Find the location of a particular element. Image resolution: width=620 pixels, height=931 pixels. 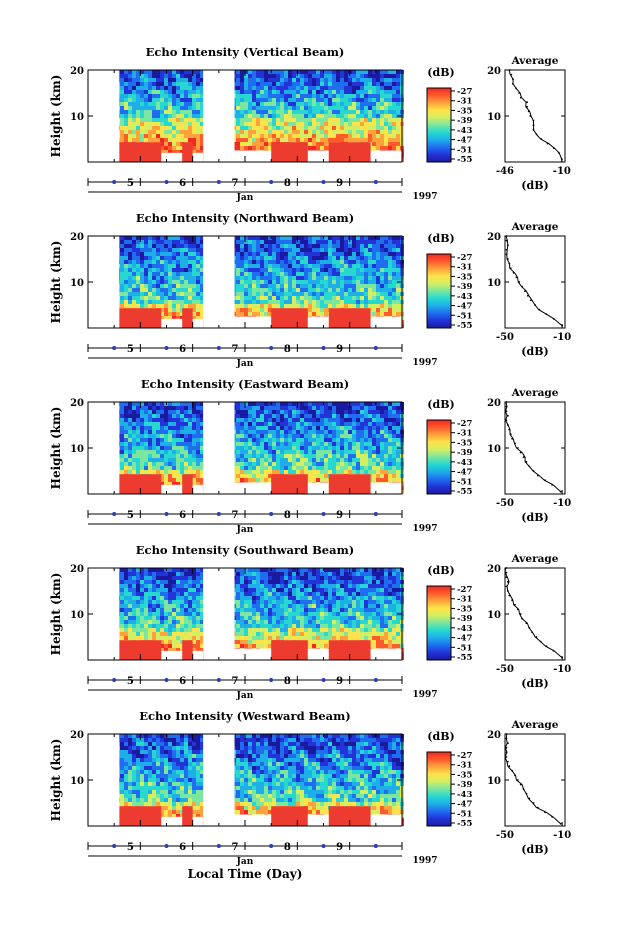

profile-point is located at coordinates (546, 314).